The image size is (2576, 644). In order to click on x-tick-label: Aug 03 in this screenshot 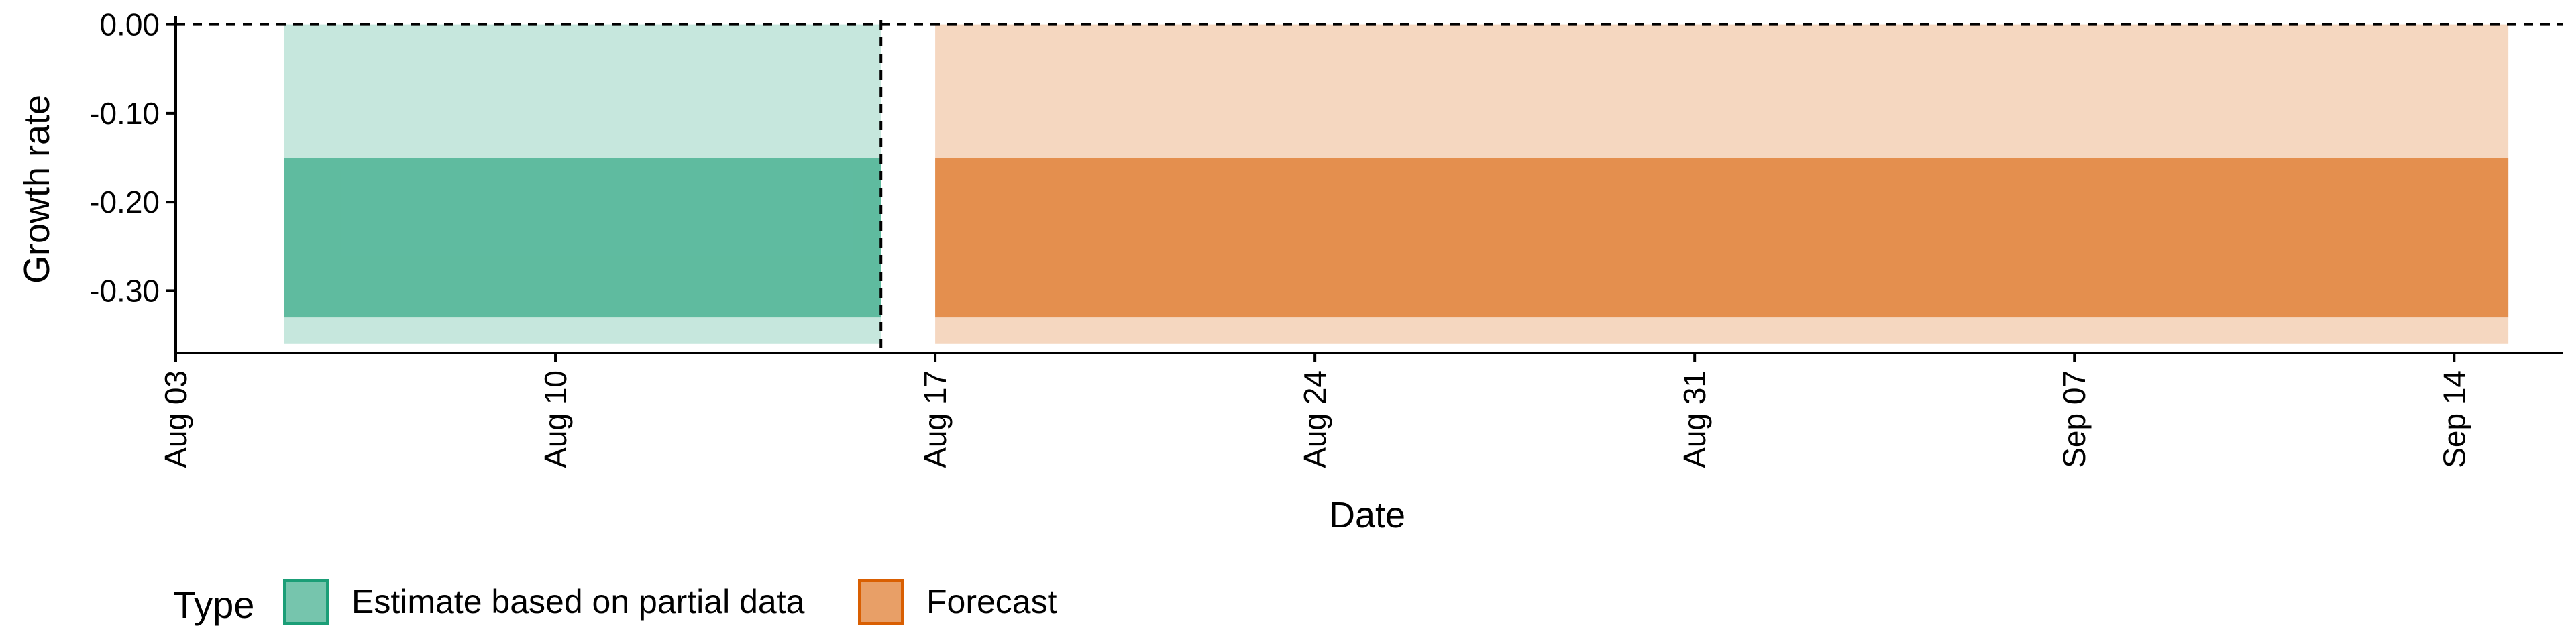, I will do `click(175, 419)`.